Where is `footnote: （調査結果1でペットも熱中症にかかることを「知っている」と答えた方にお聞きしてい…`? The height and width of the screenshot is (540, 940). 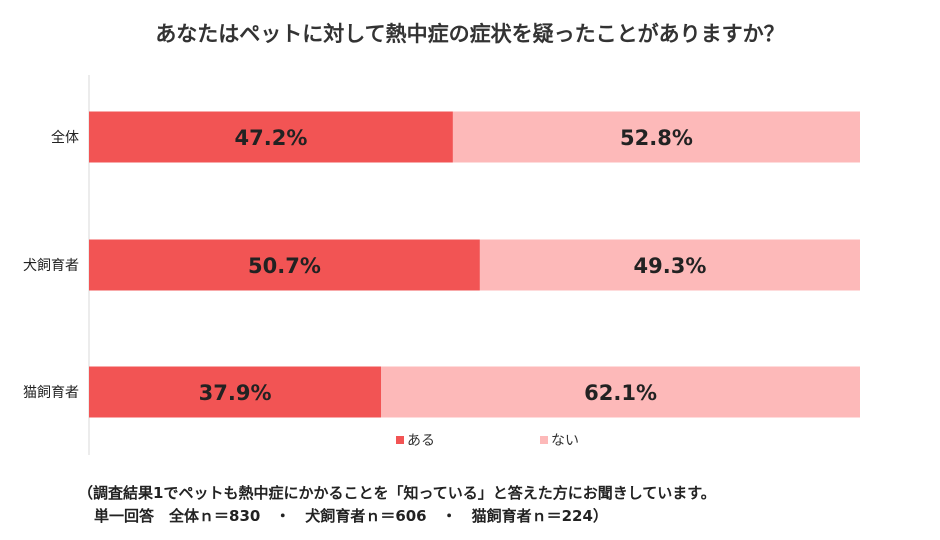
footnote: （調査結果1でペットも熱中症にかかることを「知っている」と答えた方にお聞きしてい… is located at coordinates (508, 505).